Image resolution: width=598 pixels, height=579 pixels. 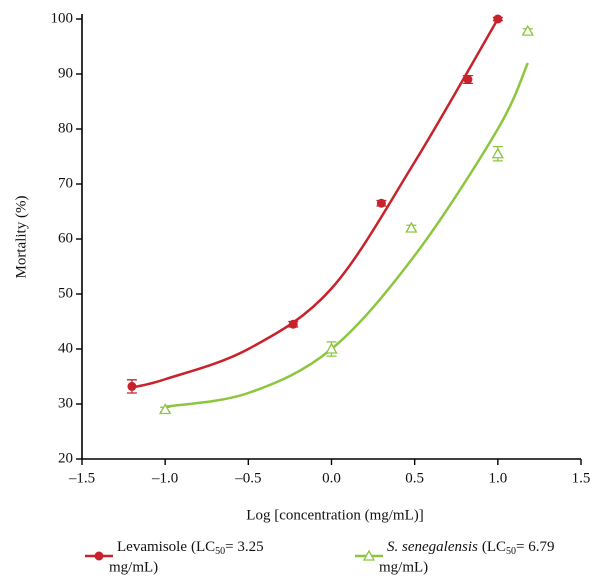 I want to click on legend-text: = 6.79, so click(x=535, y=547).